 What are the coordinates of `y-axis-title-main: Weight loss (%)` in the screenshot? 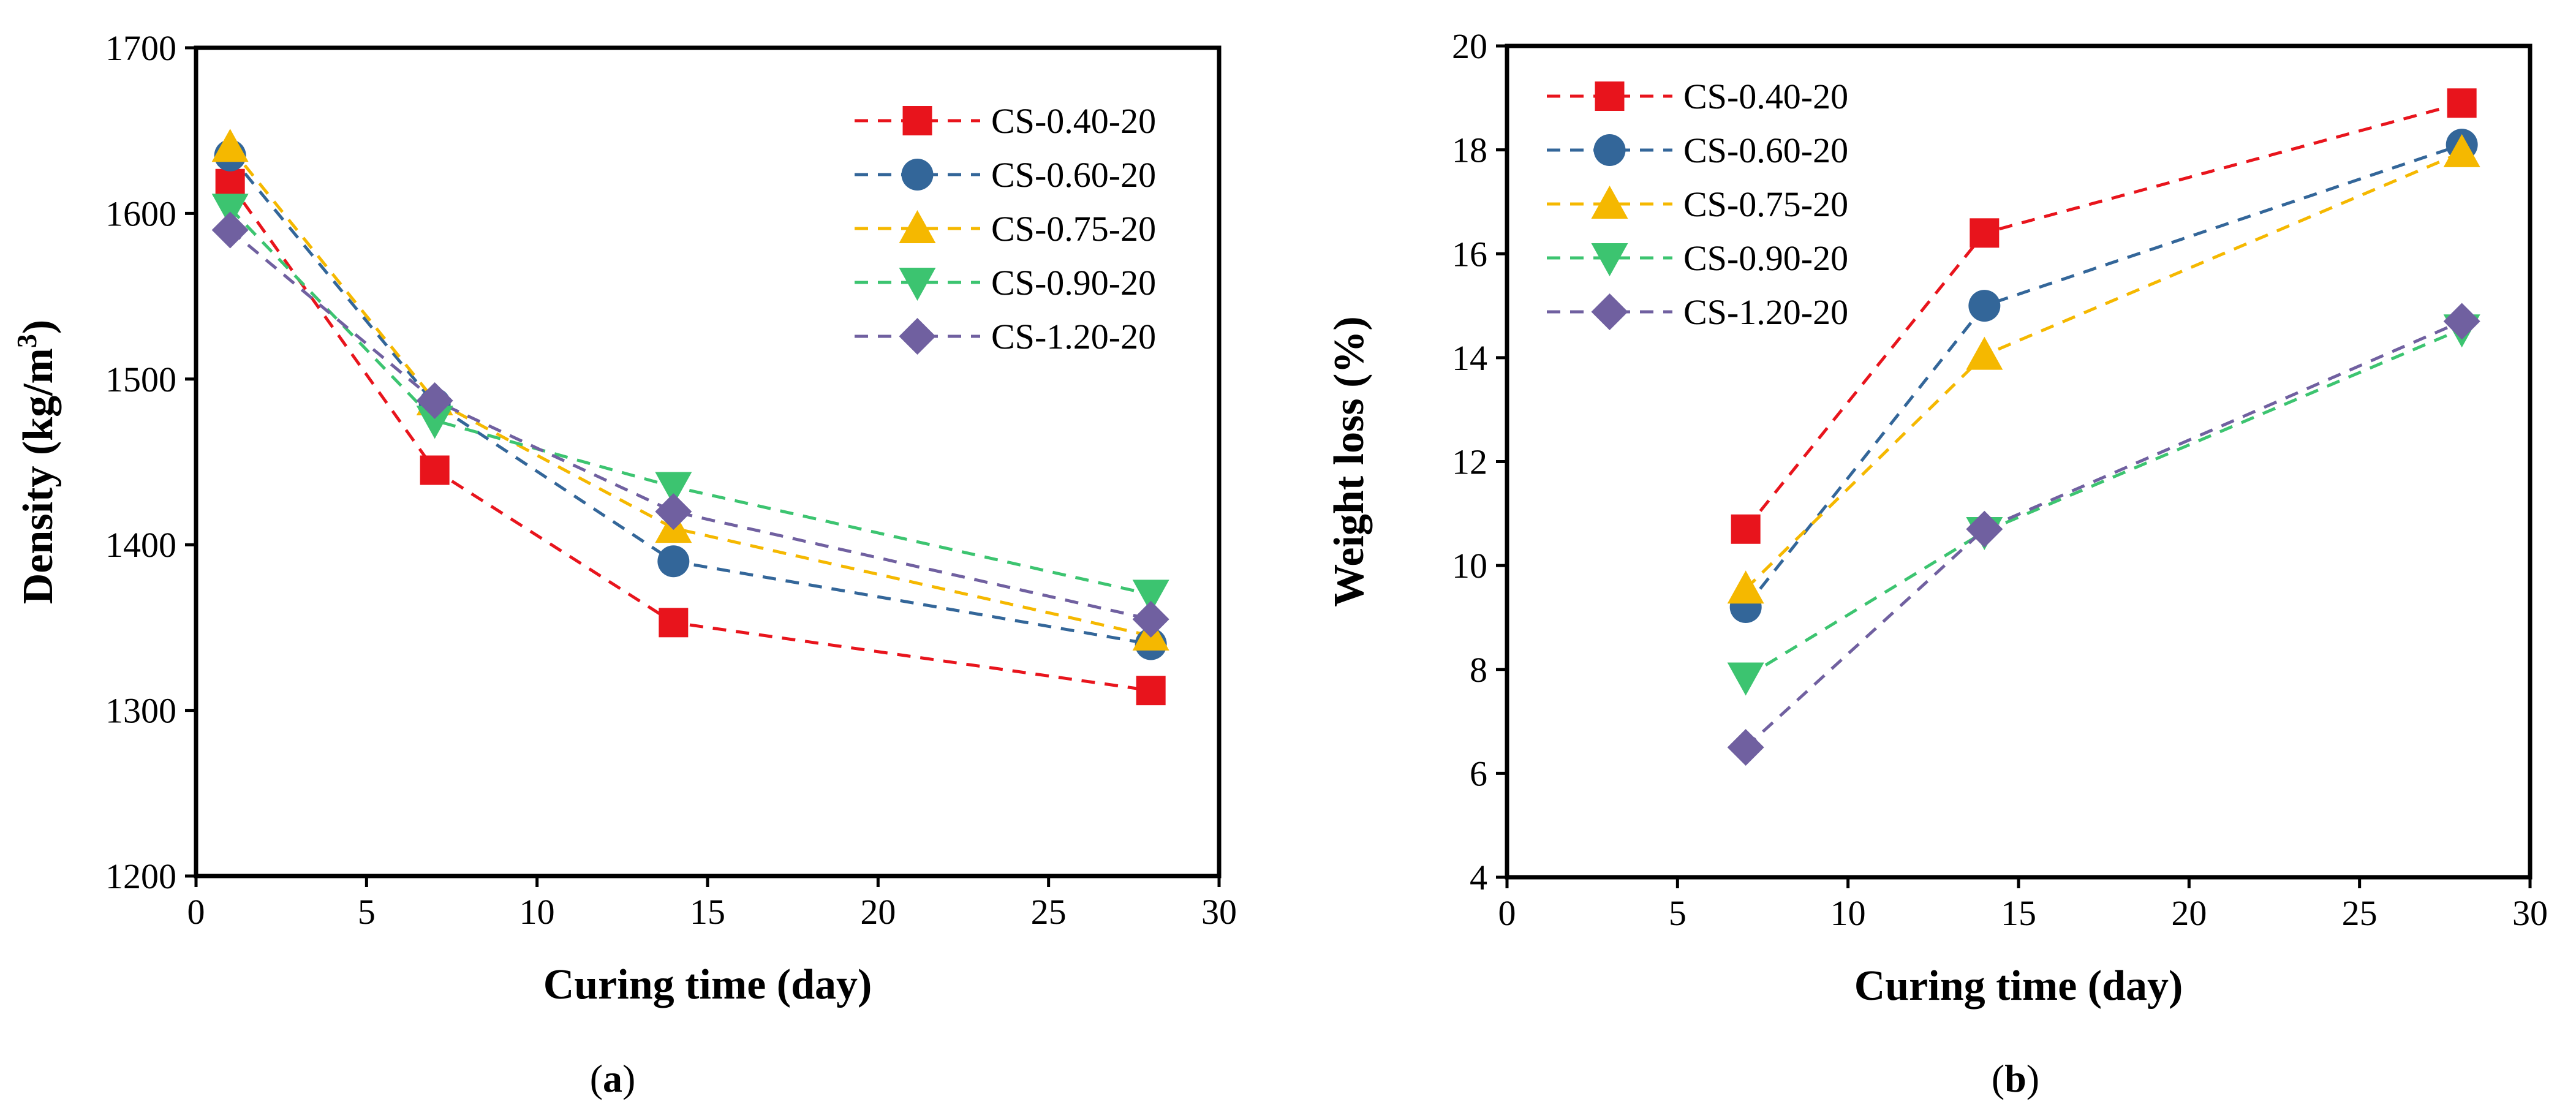 It's located at (1349, 461).